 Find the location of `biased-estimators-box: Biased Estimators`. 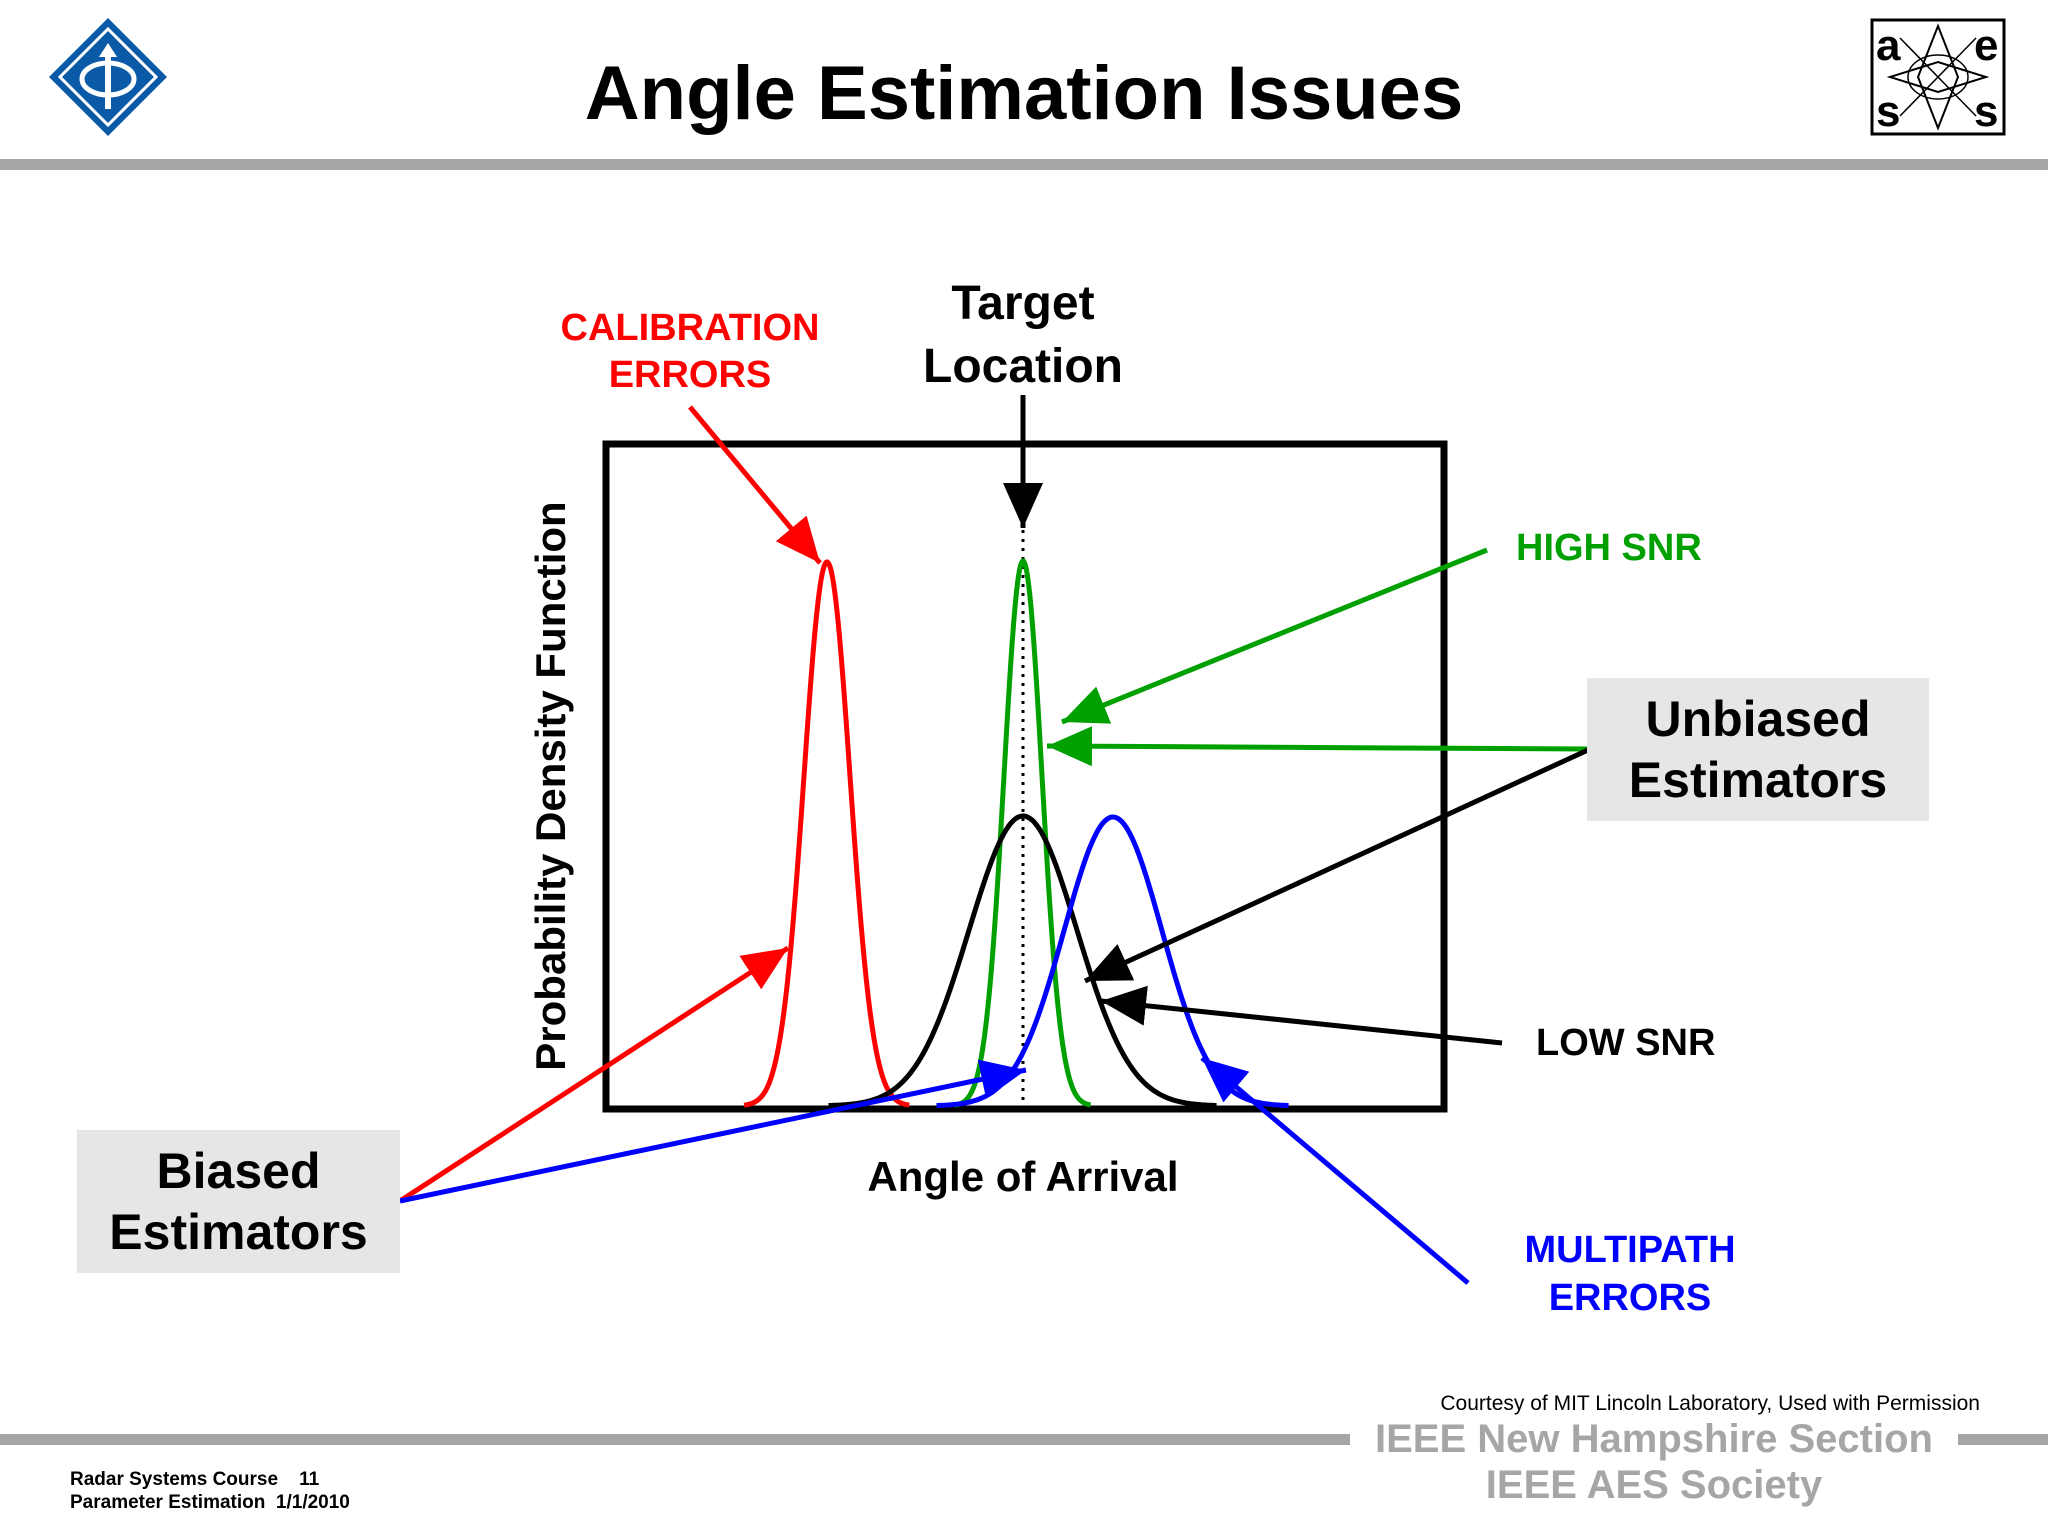

biased-estimators-box: Biased Estimators is located at coordinates (238, 1201).